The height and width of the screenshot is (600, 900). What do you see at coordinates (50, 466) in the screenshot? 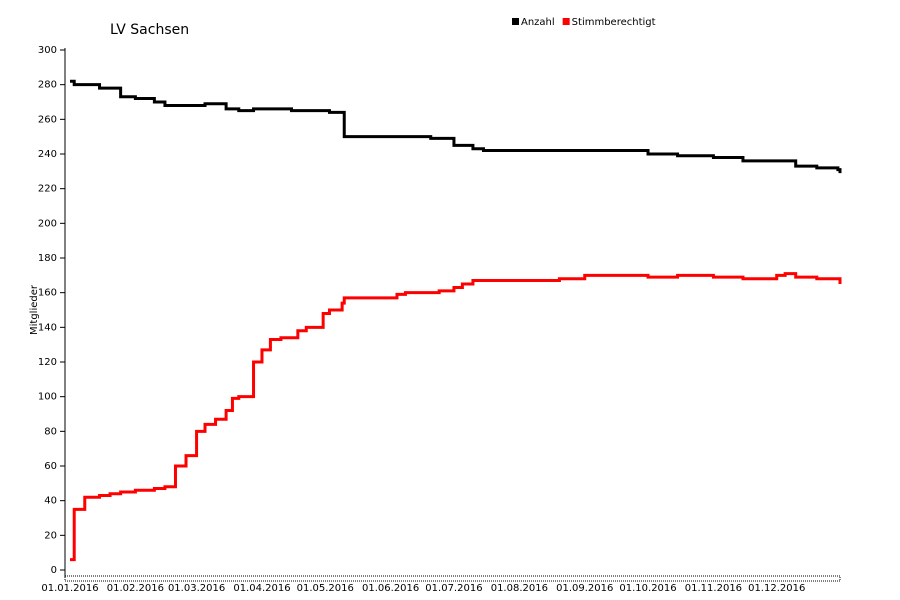
I see `y-tick-label: 60` at bounding box center [50, 466].